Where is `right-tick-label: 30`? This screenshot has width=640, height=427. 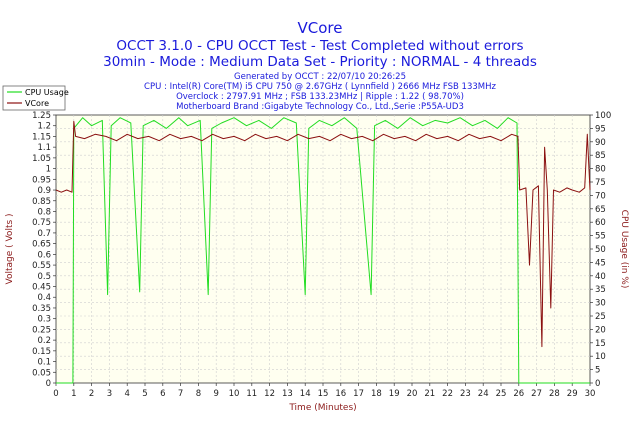 right-tick-label: 30 is located at coordinates (600, 304).